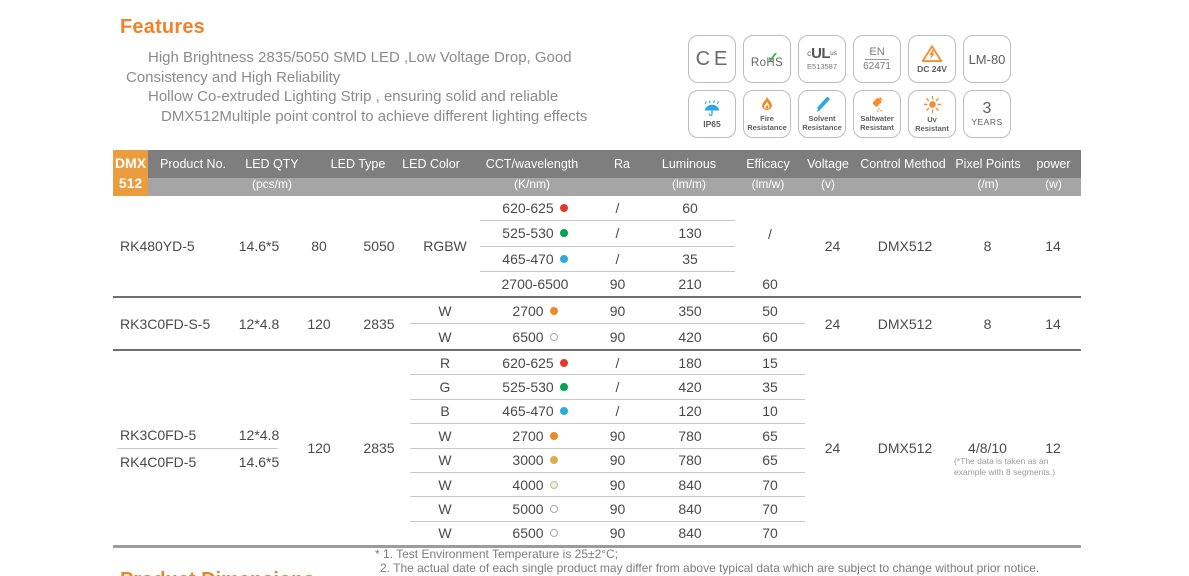 The height and width of the screenshot is (576, 1189). Describe the element at coordinates (607, 485) in the screenshot. I see `table-row: W 4000 90 840 70` at that location.